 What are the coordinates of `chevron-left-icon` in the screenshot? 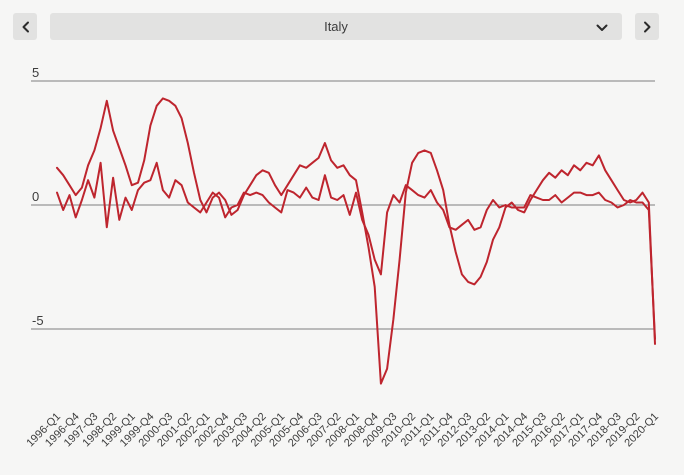 It's located at (25, 26).